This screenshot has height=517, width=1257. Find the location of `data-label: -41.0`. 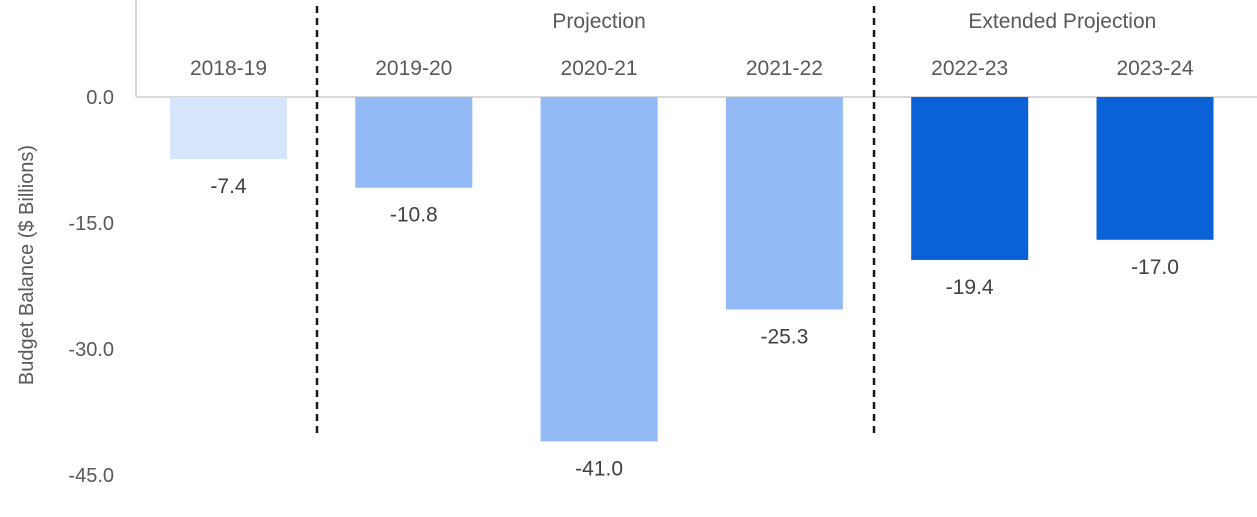

data-label: -41.0 is located at coordinates (599, 468).